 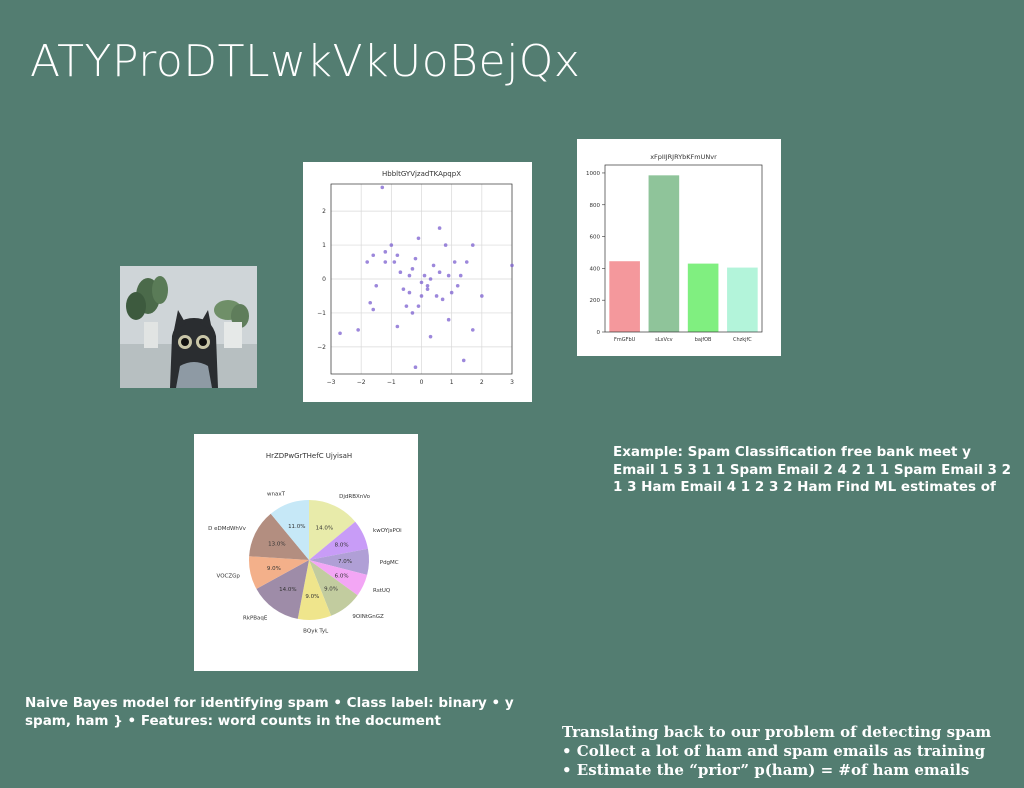 I want to click on x-tick-label: −1, so click(x=391, y=382).